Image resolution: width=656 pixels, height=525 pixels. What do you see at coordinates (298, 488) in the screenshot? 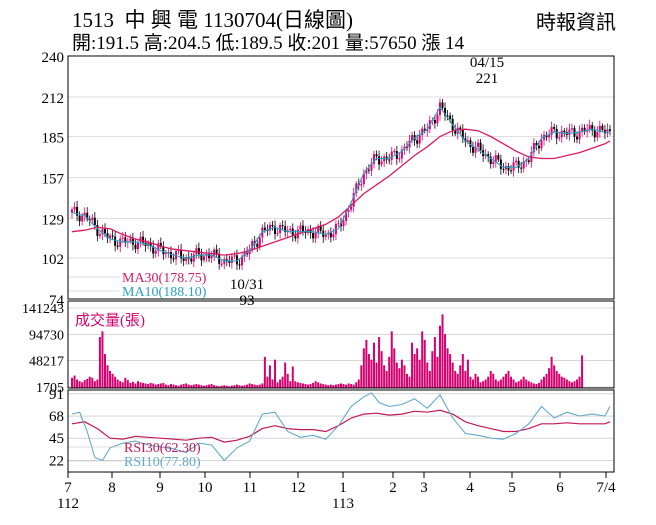
I see `x-tick-label: 12` at bounding box center [298, 488].